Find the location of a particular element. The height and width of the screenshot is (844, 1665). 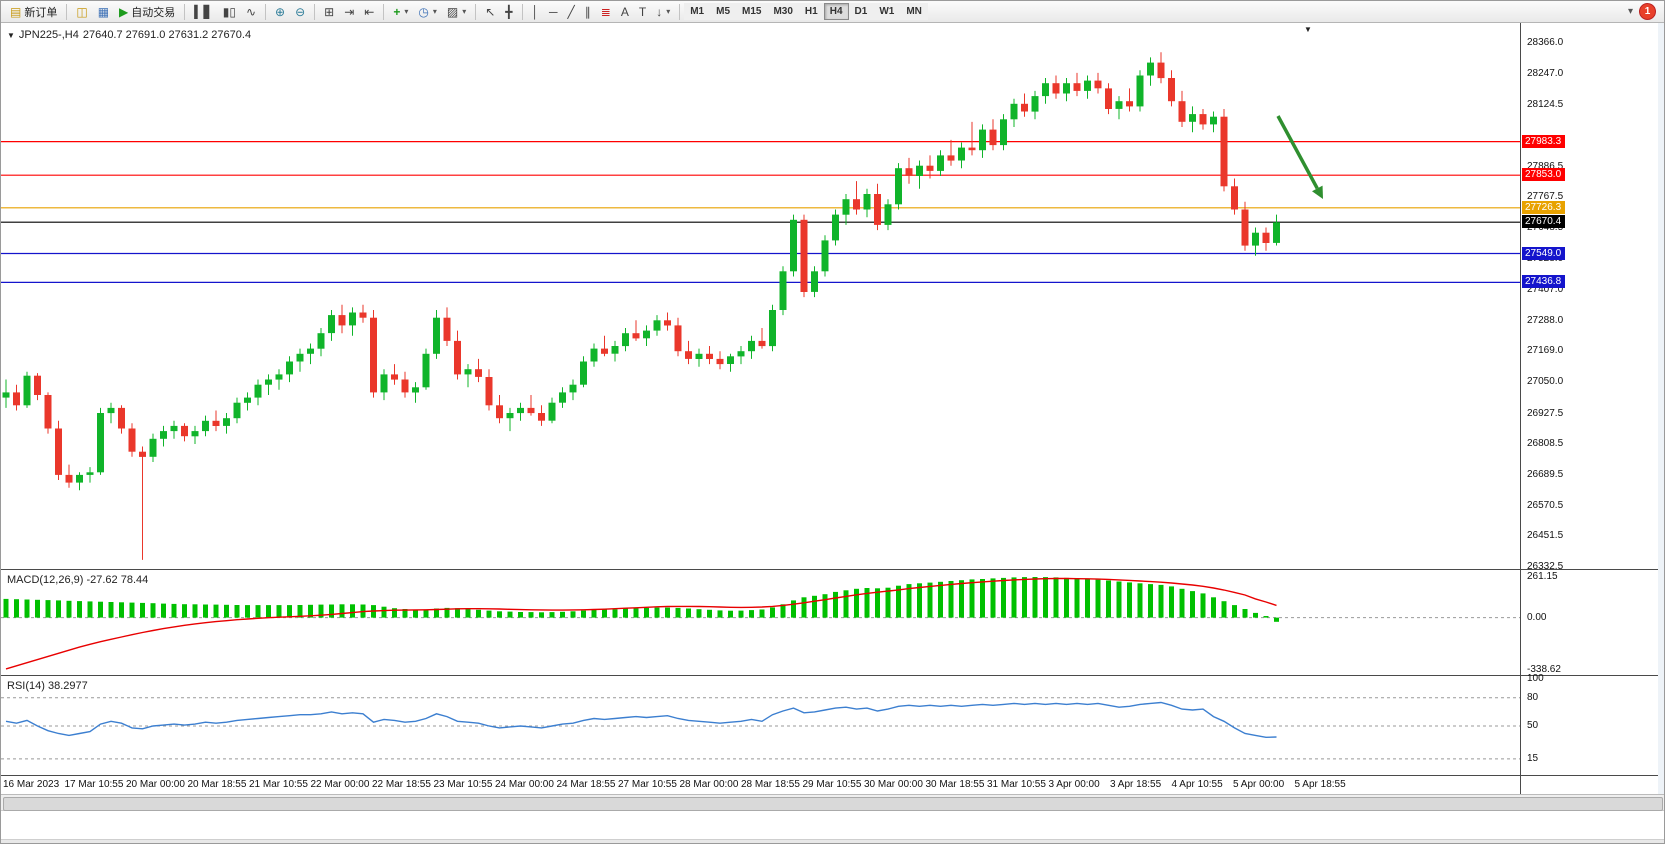

bar-chart-button: ▍▋ is located at coordinates (203, 11).